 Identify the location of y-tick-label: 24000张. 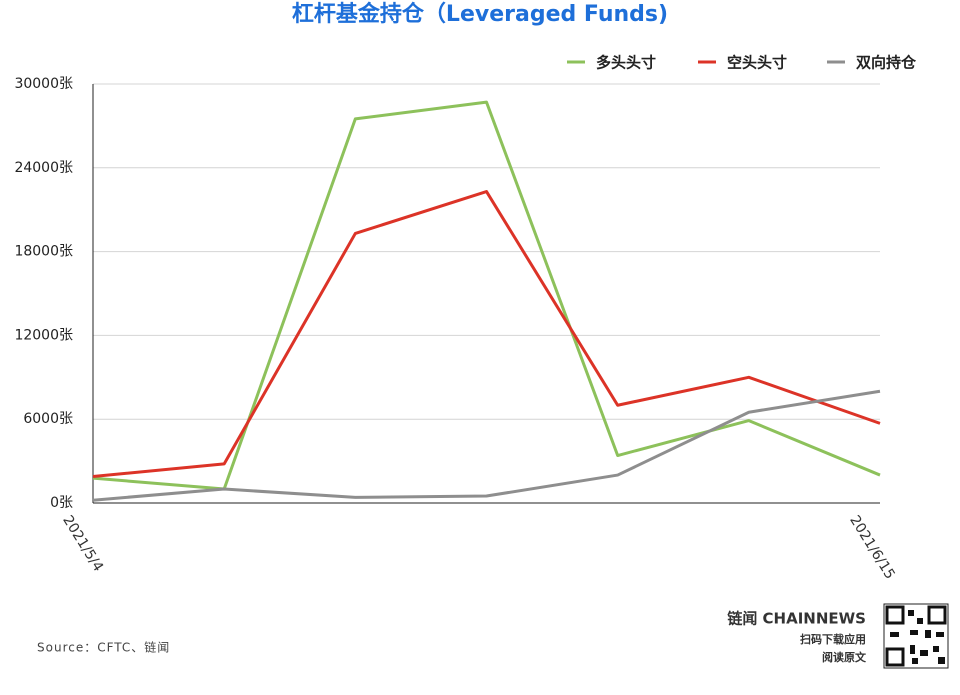
(43, 168).